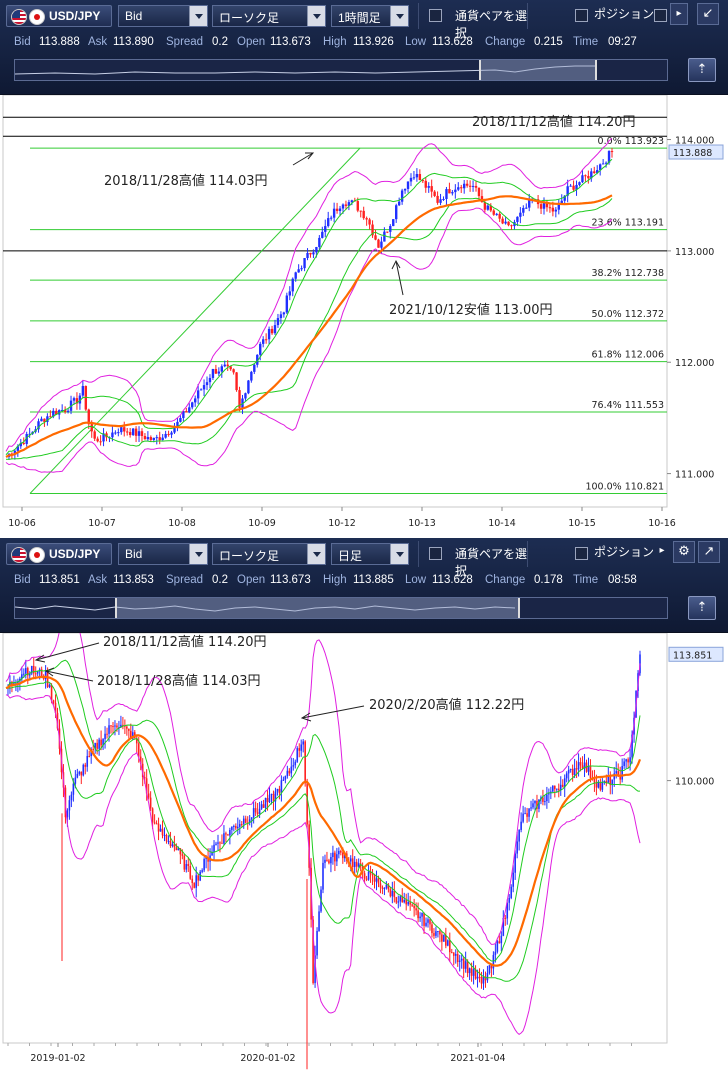 This screenshot has height=1080, width=728. I want to click on expand-icon: ↗, so click(709, 552).